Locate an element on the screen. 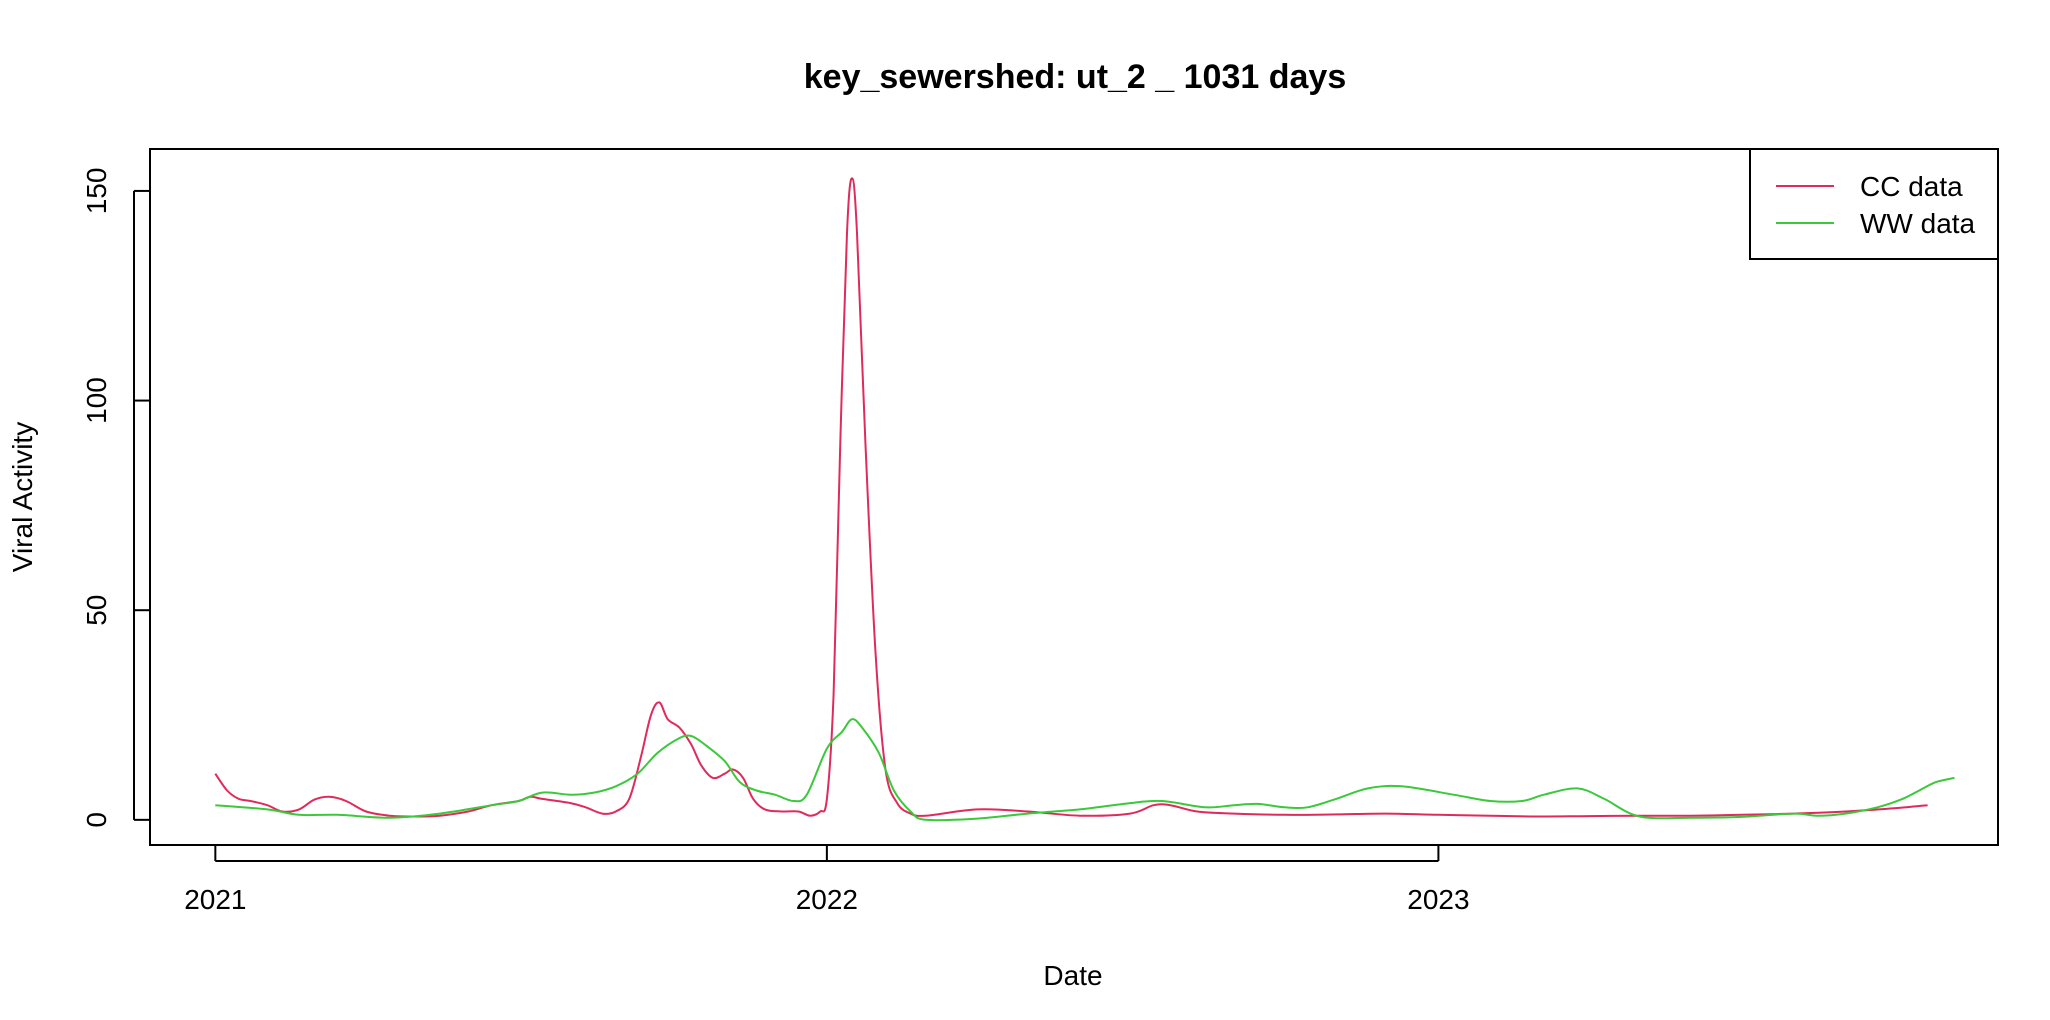  x-tick-label: 2023 is located at coordinates (1438, 899).